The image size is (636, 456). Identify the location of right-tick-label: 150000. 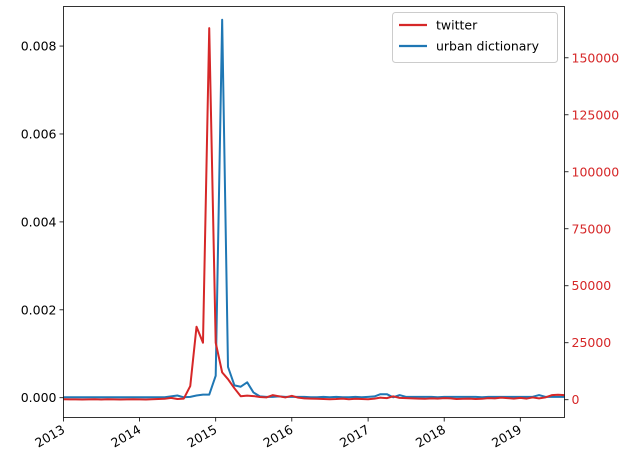
(596, 57).